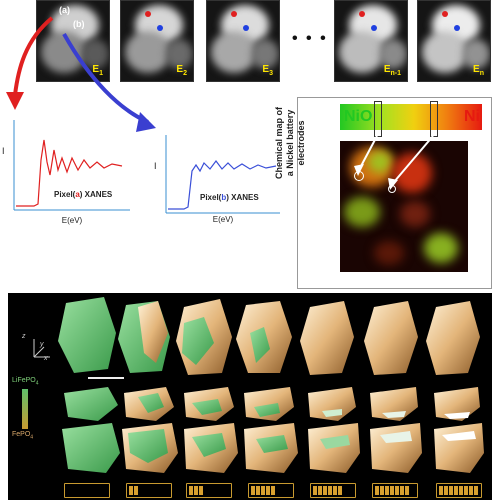 The height and width of the screenshot is (500, 500). I want to click on plot-a-ylabel: I, so click(3, 151).